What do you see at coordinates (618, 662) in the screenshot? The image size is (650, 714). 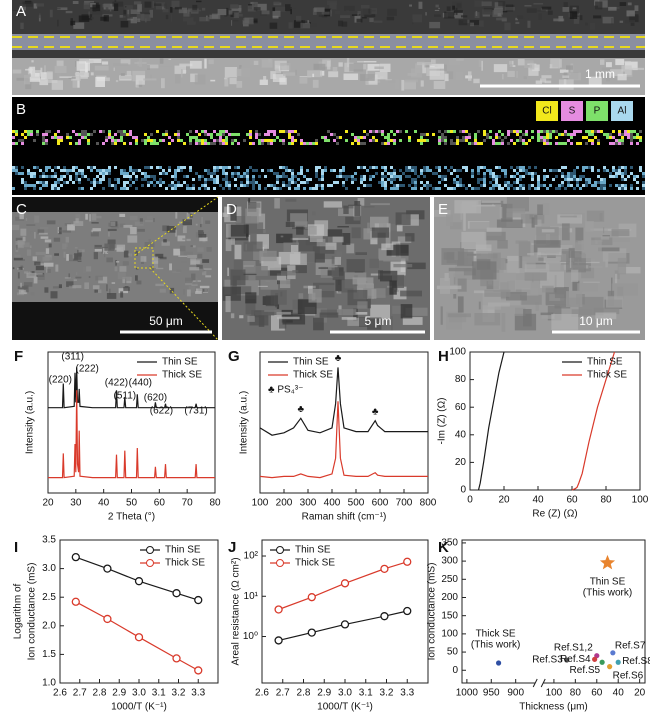 I see `data-point` at bounding box center [618, 662].